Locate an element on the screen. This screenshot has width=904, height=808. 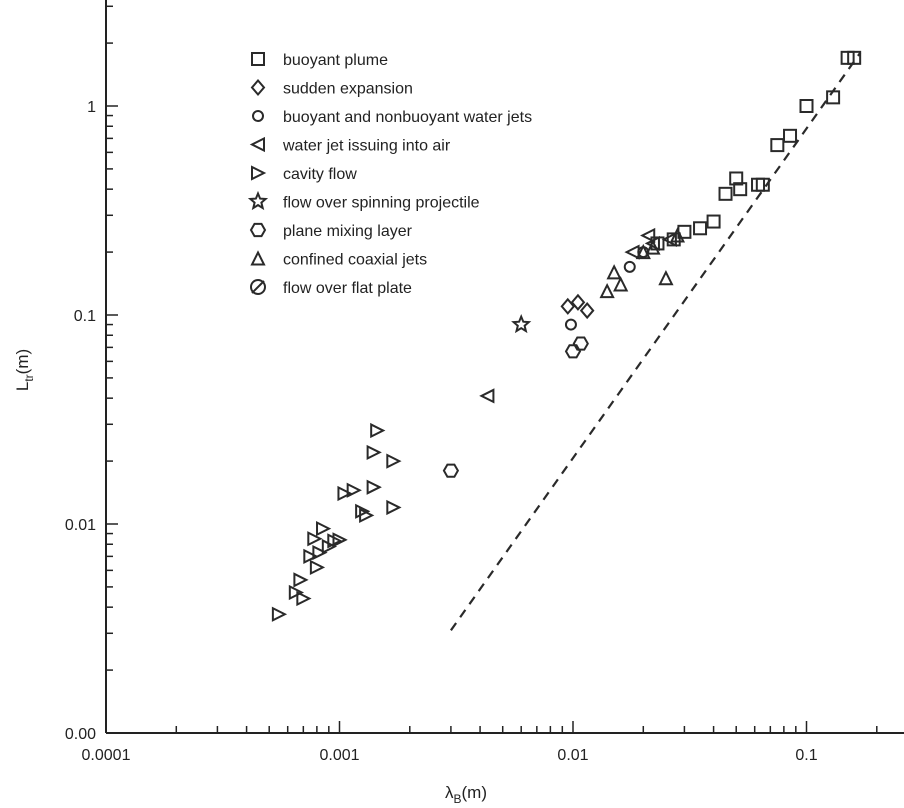
legend-marker-triangle-left is located at coordinates (257, 144).